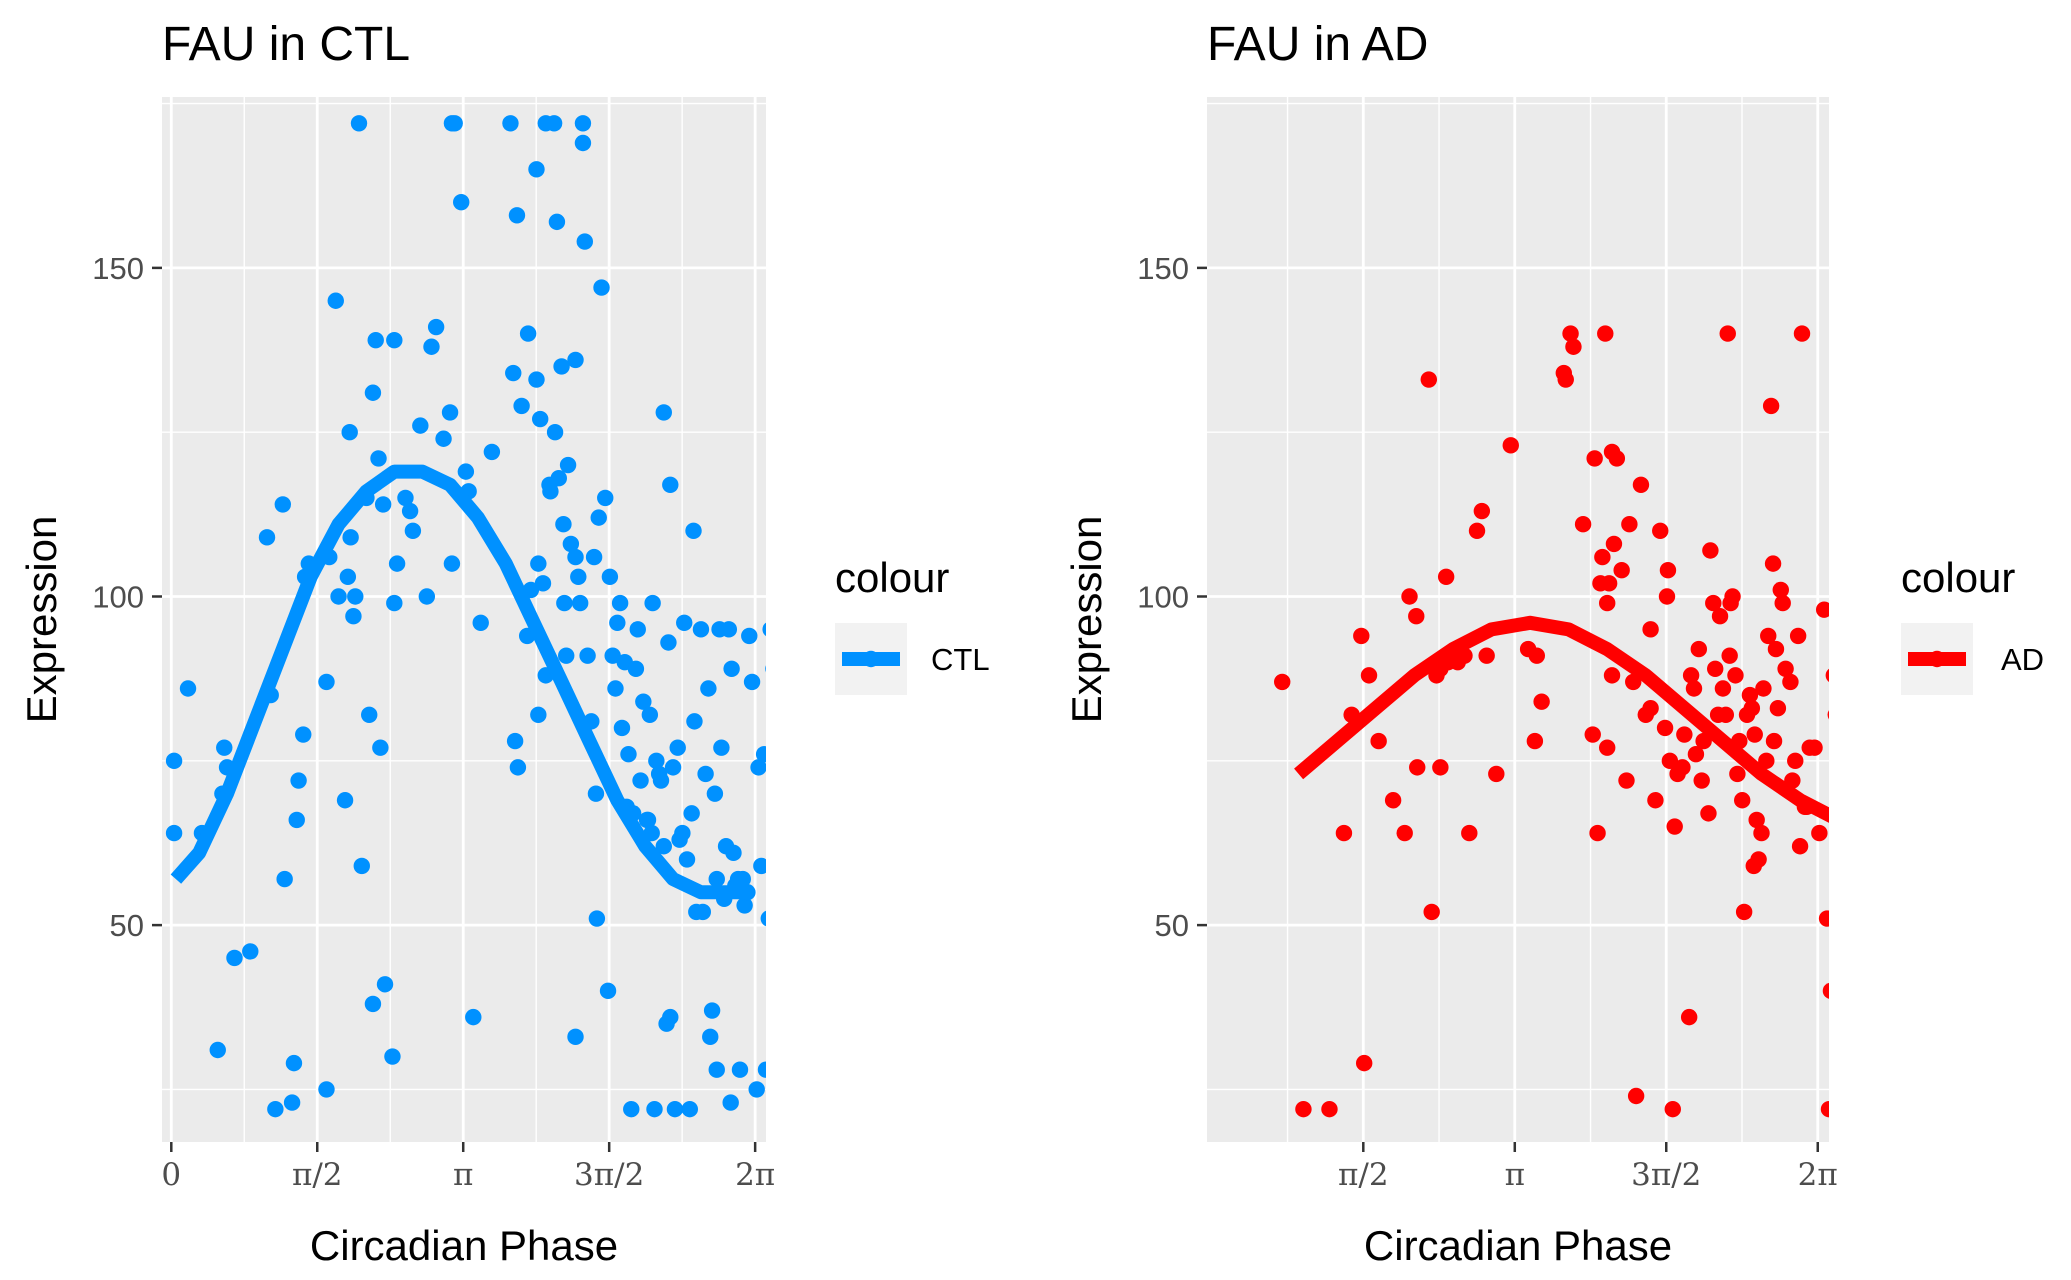  I want to click on legend: colour AD, so click(1972, 624).